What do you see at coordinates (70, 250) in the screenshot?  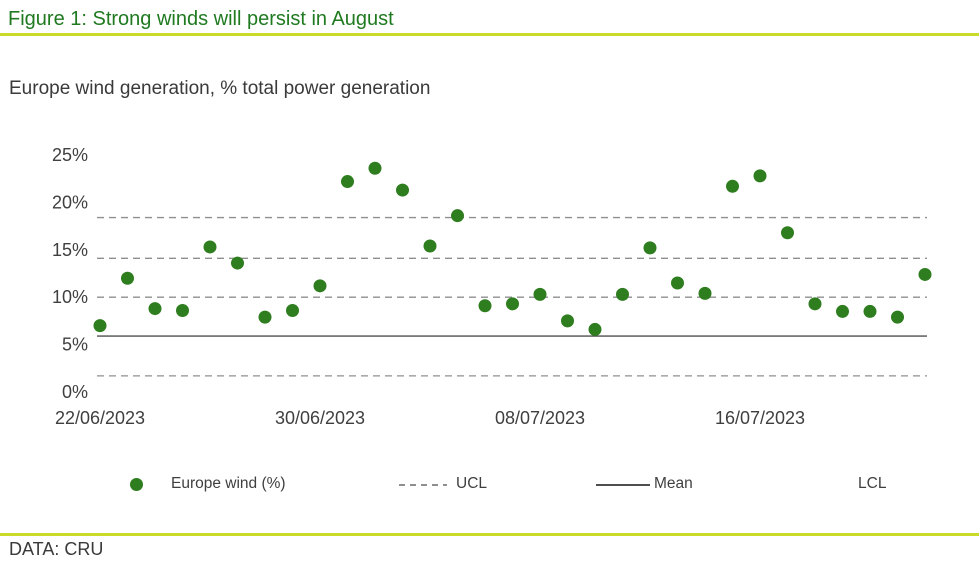 I see `y-axis-tick-label: 15%` at bounding box center [70, 250].